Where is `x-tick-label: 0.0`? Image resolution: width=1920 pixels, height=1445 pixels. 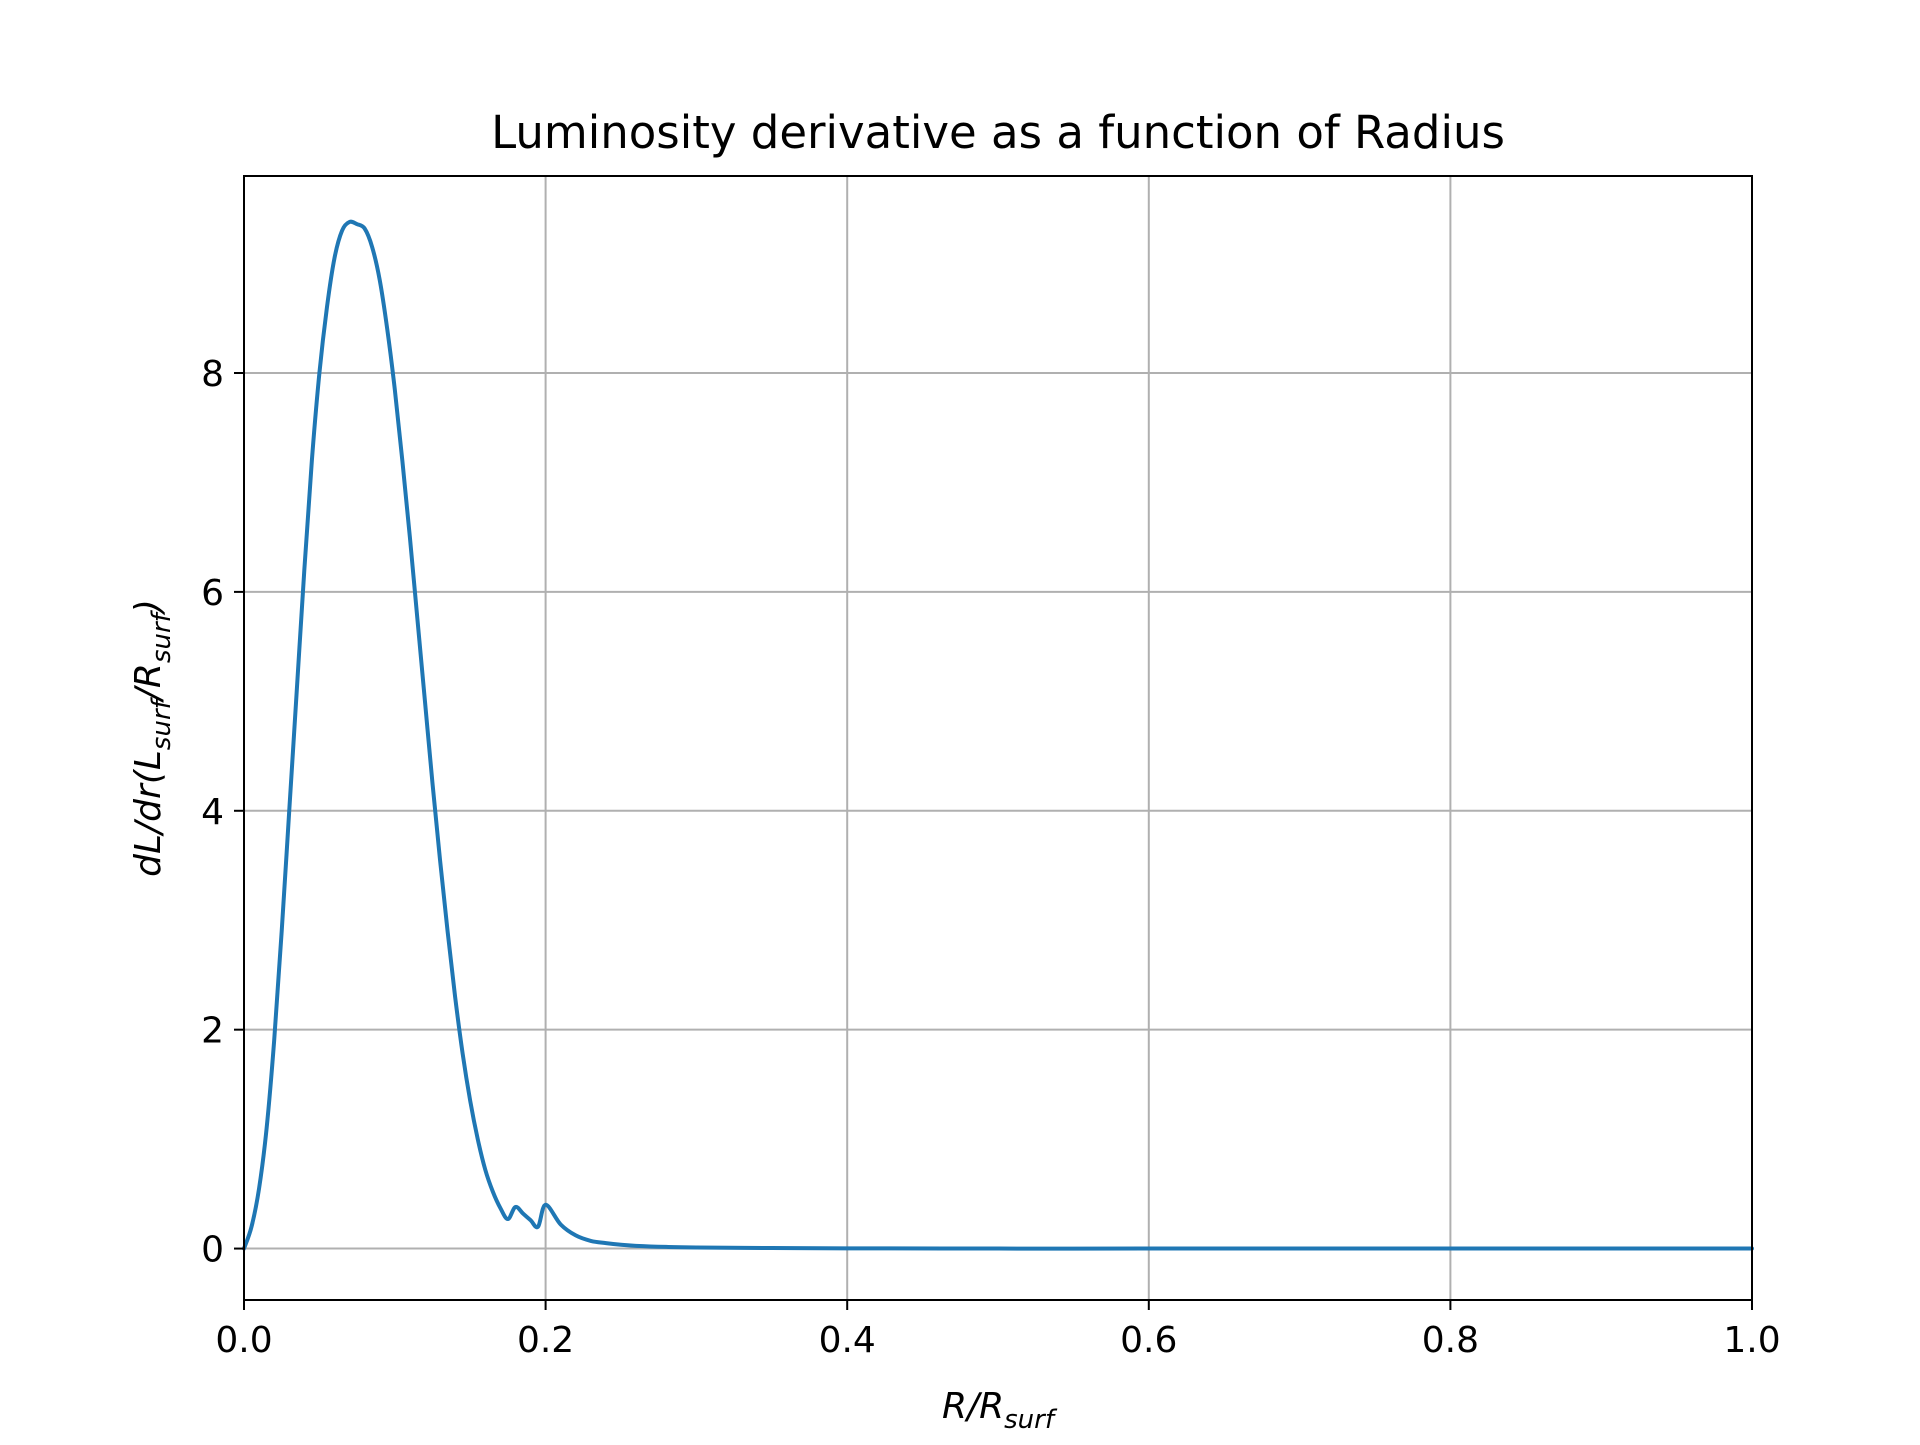 x-tick-label: 0.0 is located at coordinates (243, 1340).